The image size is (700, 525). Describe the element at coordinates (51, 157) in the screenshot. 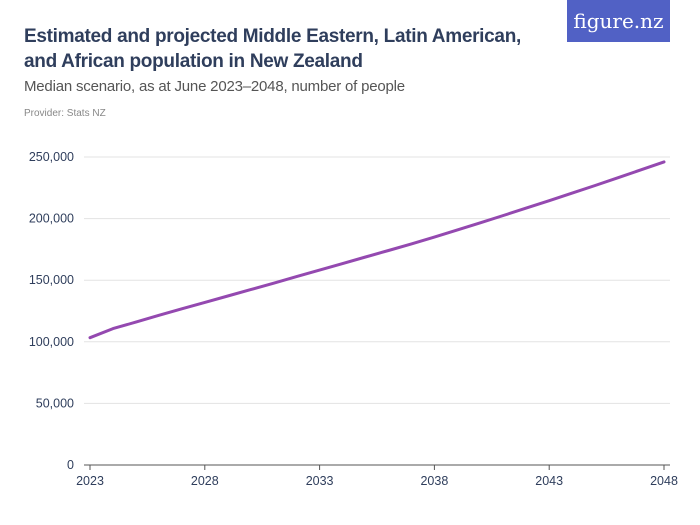

I see `y-tick-label: 250,000` at that location.